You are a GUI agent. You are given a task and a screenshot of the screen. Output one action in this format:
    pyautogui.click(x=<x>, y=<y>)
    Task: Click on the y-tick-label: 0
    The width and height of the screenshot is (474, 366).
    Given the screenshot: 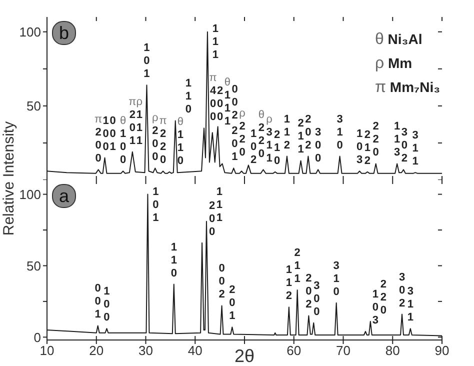 What is the action you would take?
    pyautogui.click(x=37, y=337)
    